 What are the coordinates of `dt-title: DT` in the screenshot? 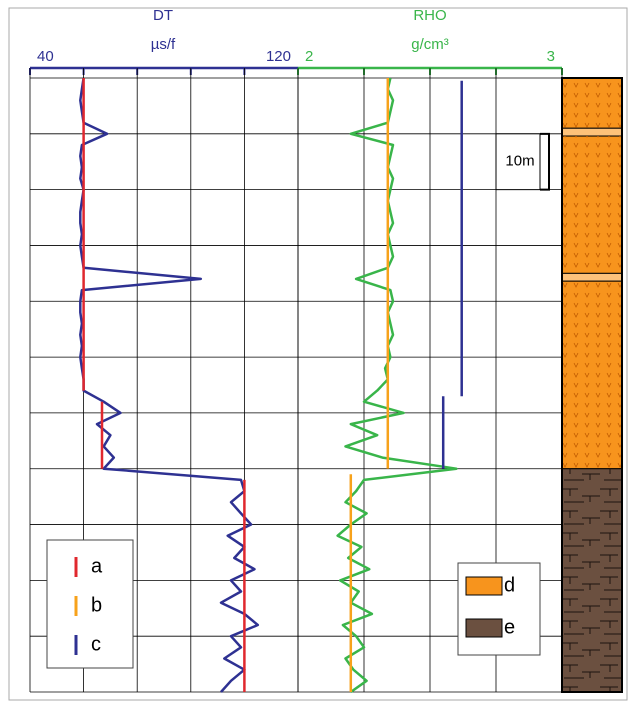 It's located at (163, 15).